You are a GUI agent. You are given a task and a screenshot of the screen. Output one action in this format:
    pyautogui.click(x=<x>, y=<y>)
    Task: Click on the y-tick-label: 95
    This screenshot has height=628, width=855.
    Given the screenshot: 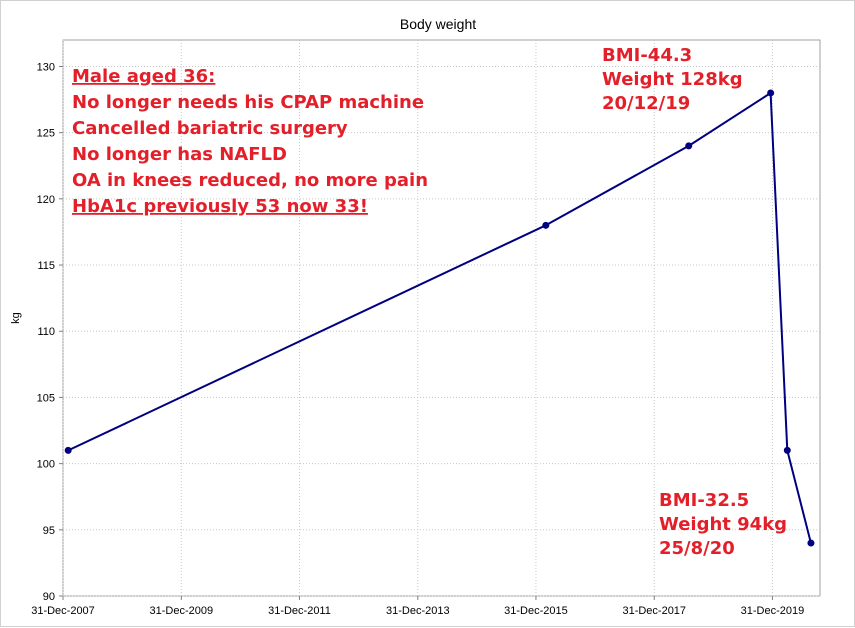 What is the action you would take?
    pyautogui.click(x=49, y=531)
    